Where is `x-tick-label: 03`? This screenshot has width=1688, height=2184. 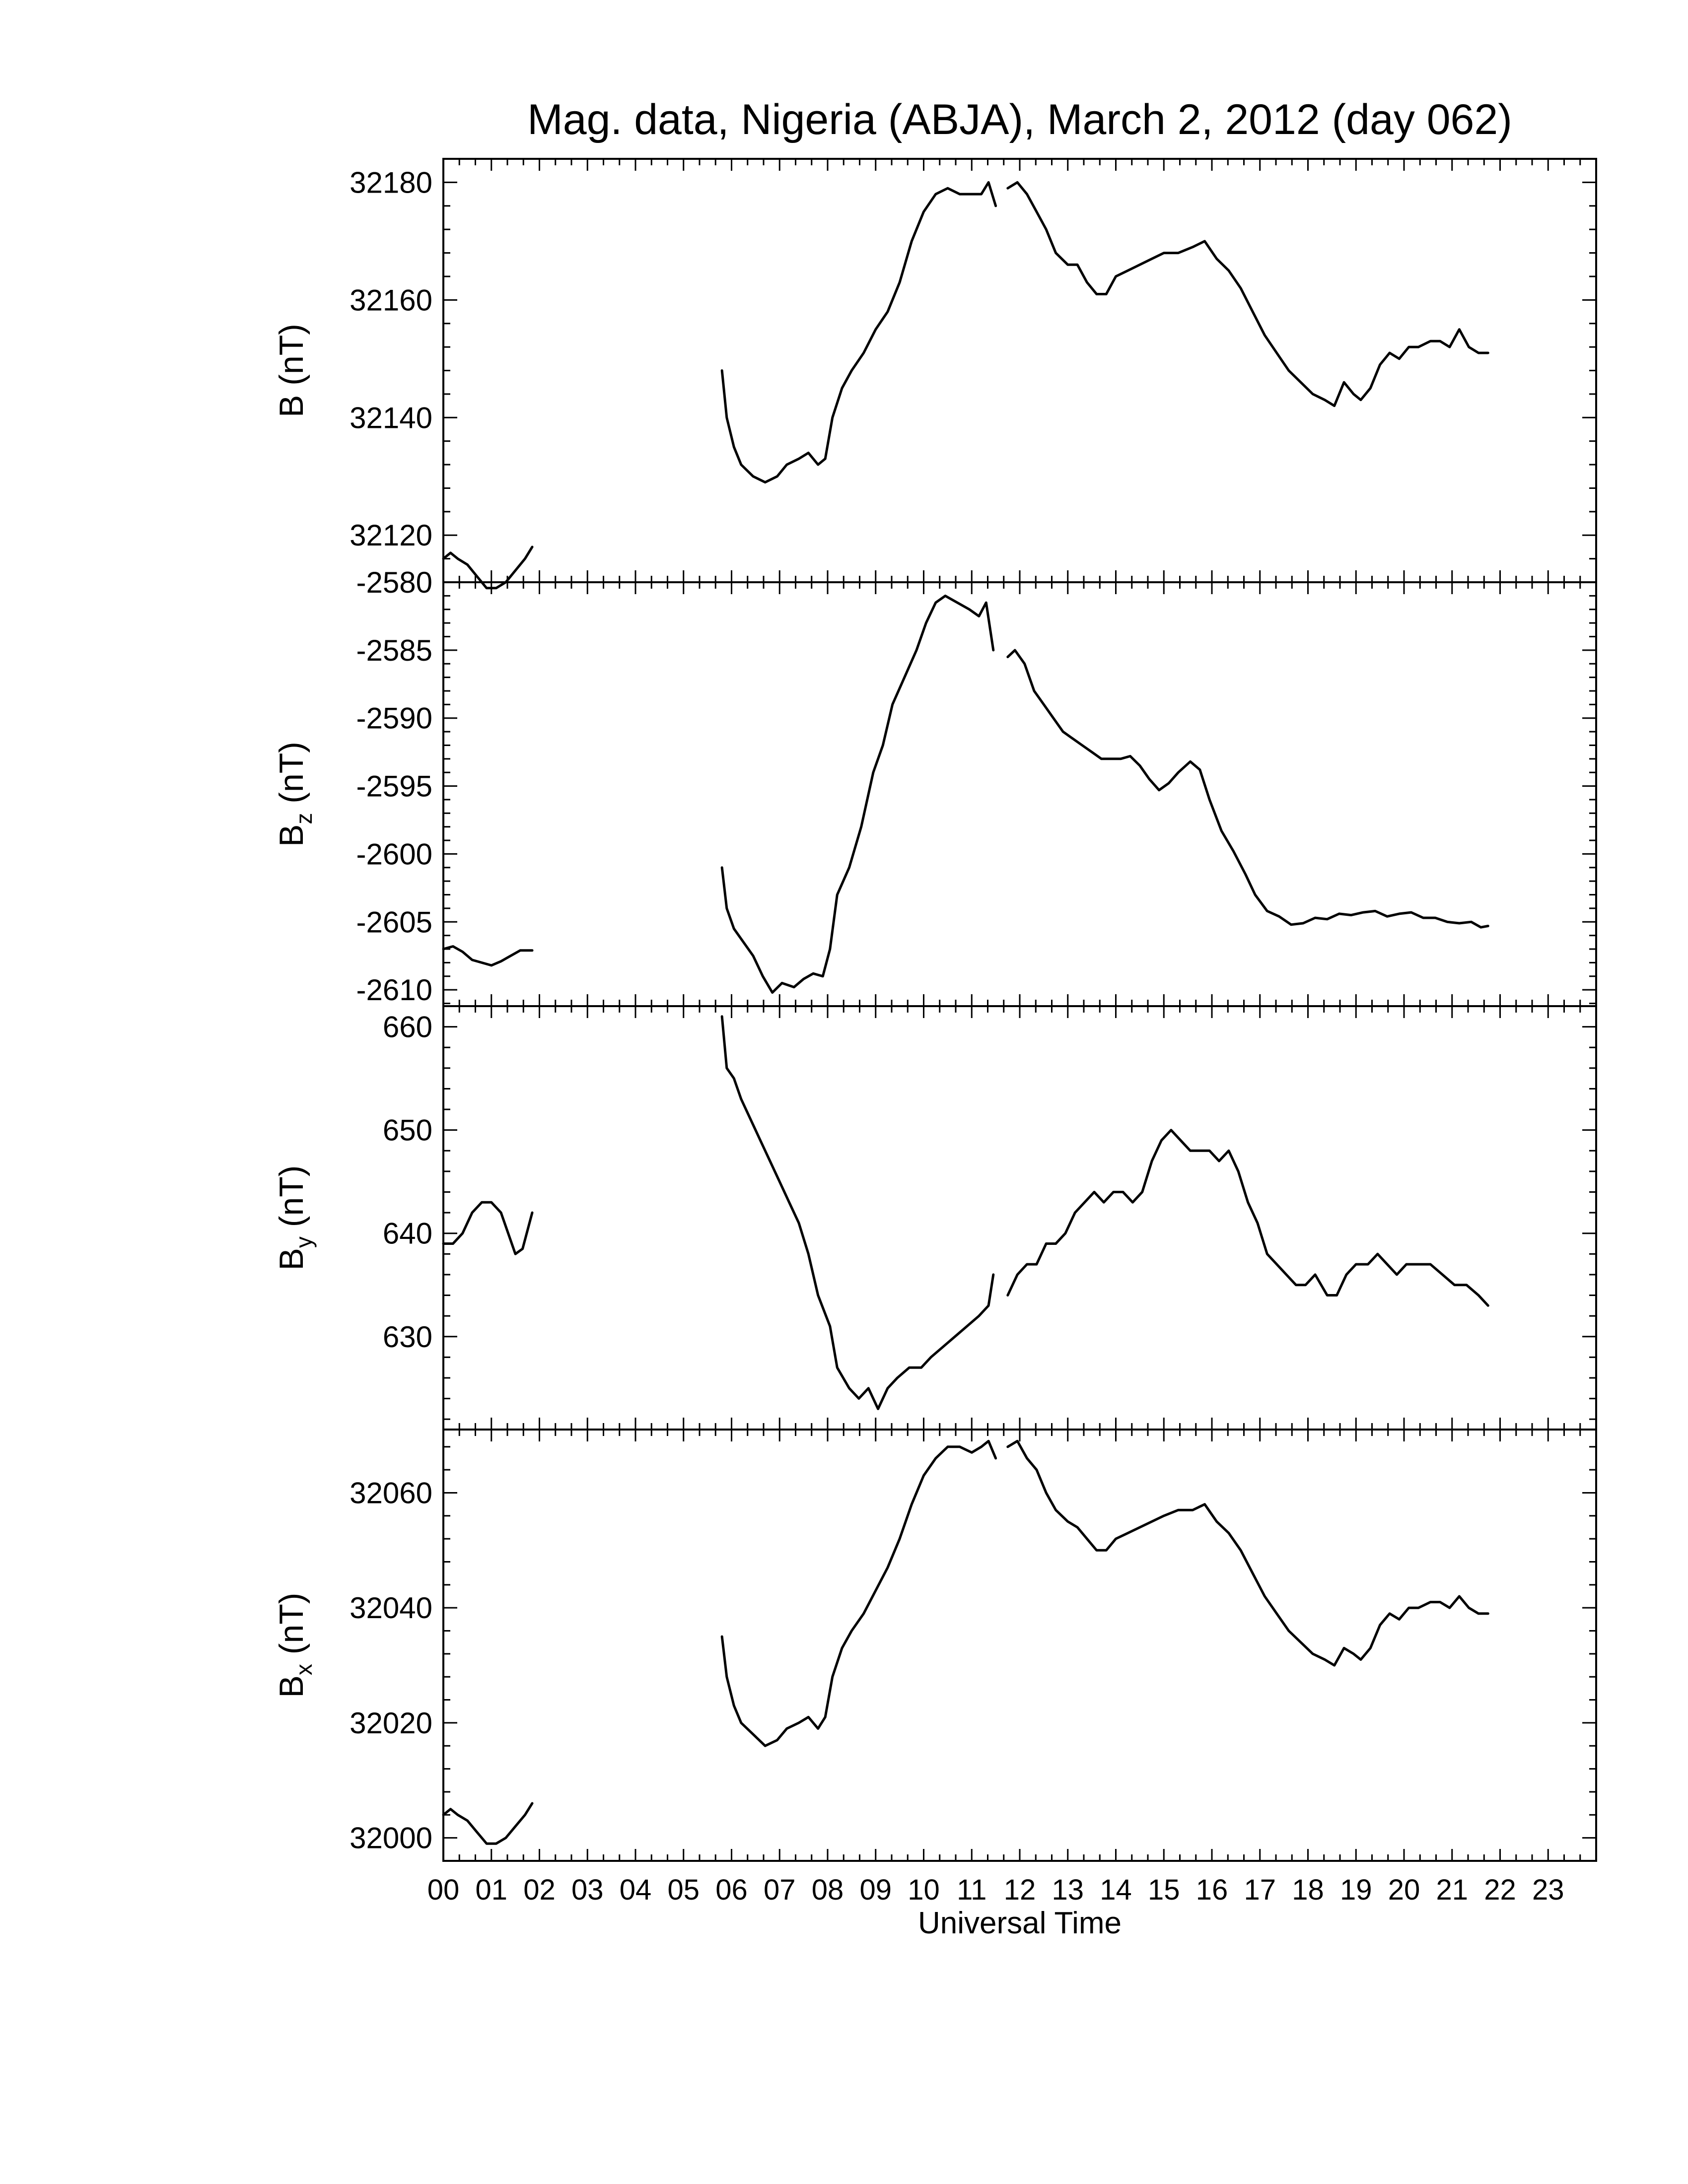
x-tick-label: 03 is located at coordinates (587, 1890).